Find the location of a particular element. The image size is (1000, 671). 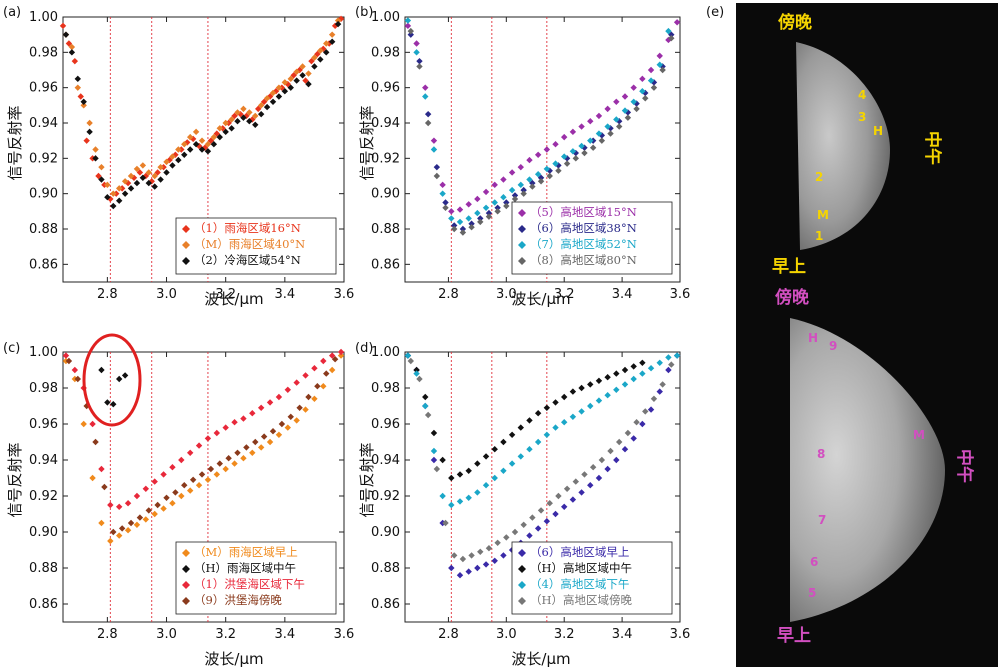

xlabel-d: 波长/μm is located at coordinates (540, 659).